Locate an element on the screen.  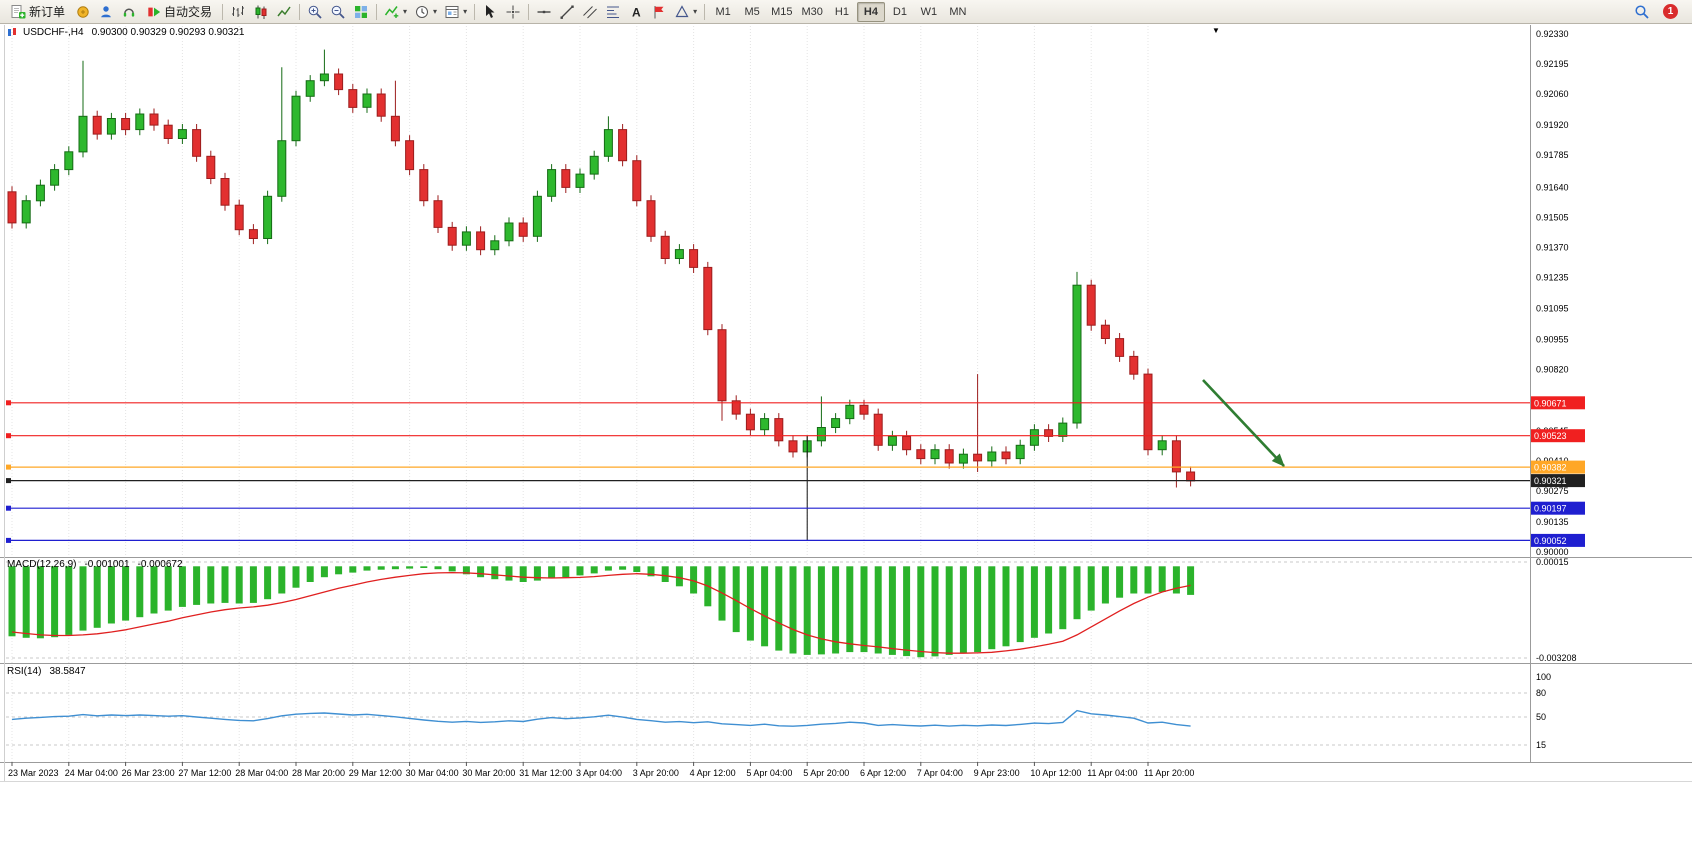
autotrading-icon is located at coordinates (154, 11).